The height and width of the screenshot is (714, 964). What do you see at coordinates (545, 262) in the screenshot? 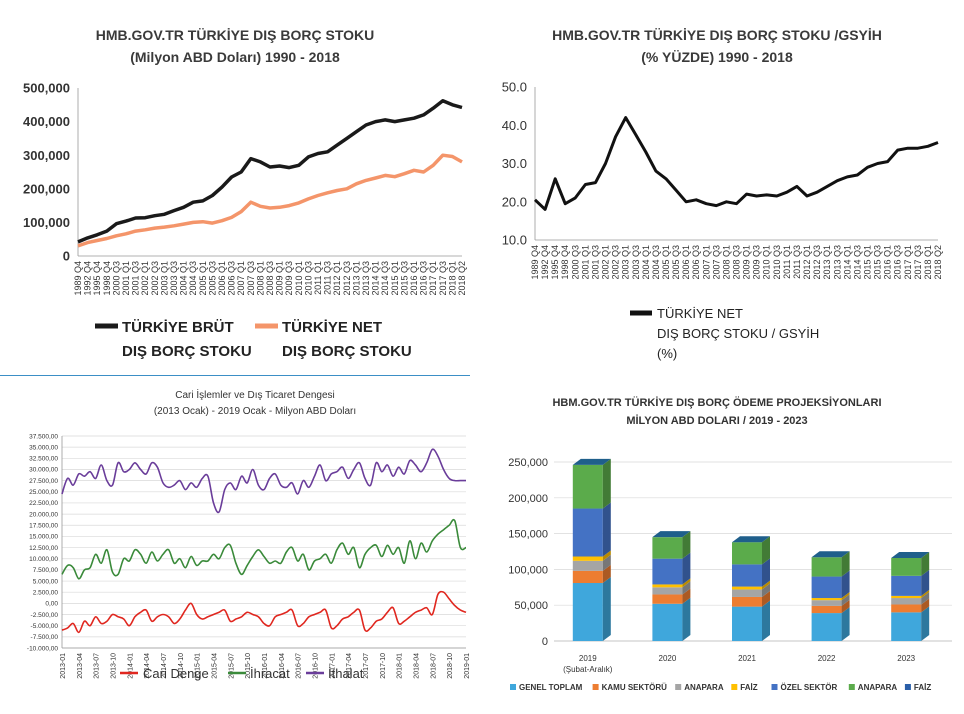
I see `x-tick-label: 1992 Q4` at bounding box center [545, 262].